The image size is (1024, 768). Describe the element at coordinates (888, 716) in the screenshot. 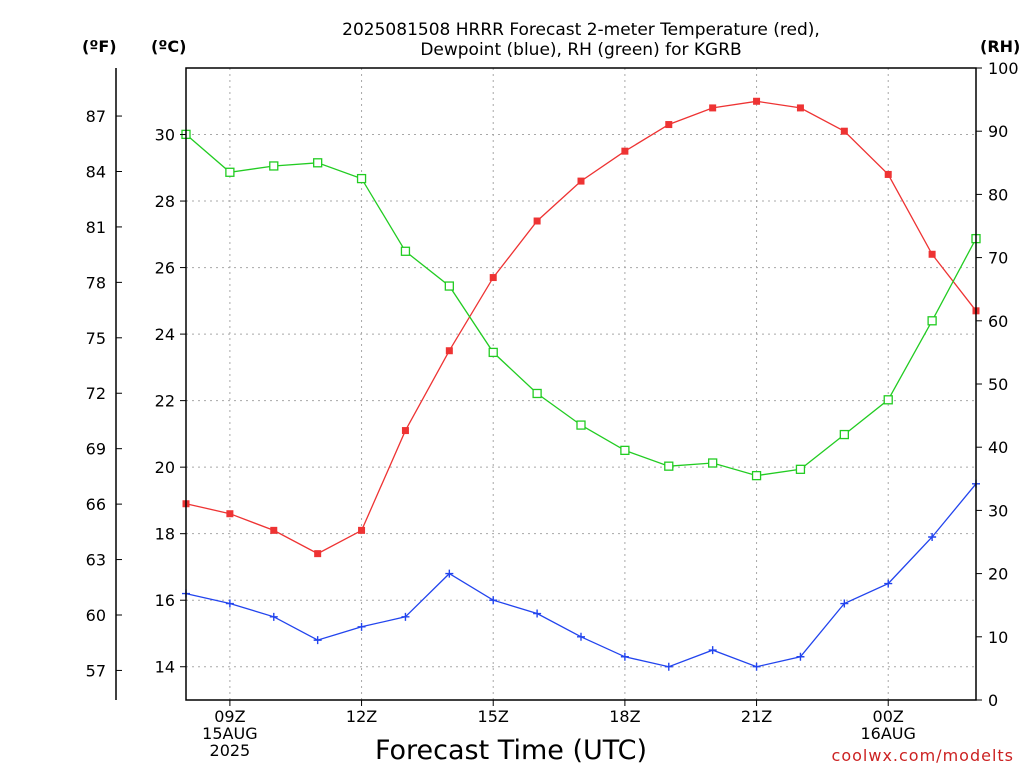

I see `x-tick-label: 00Z` at that location.